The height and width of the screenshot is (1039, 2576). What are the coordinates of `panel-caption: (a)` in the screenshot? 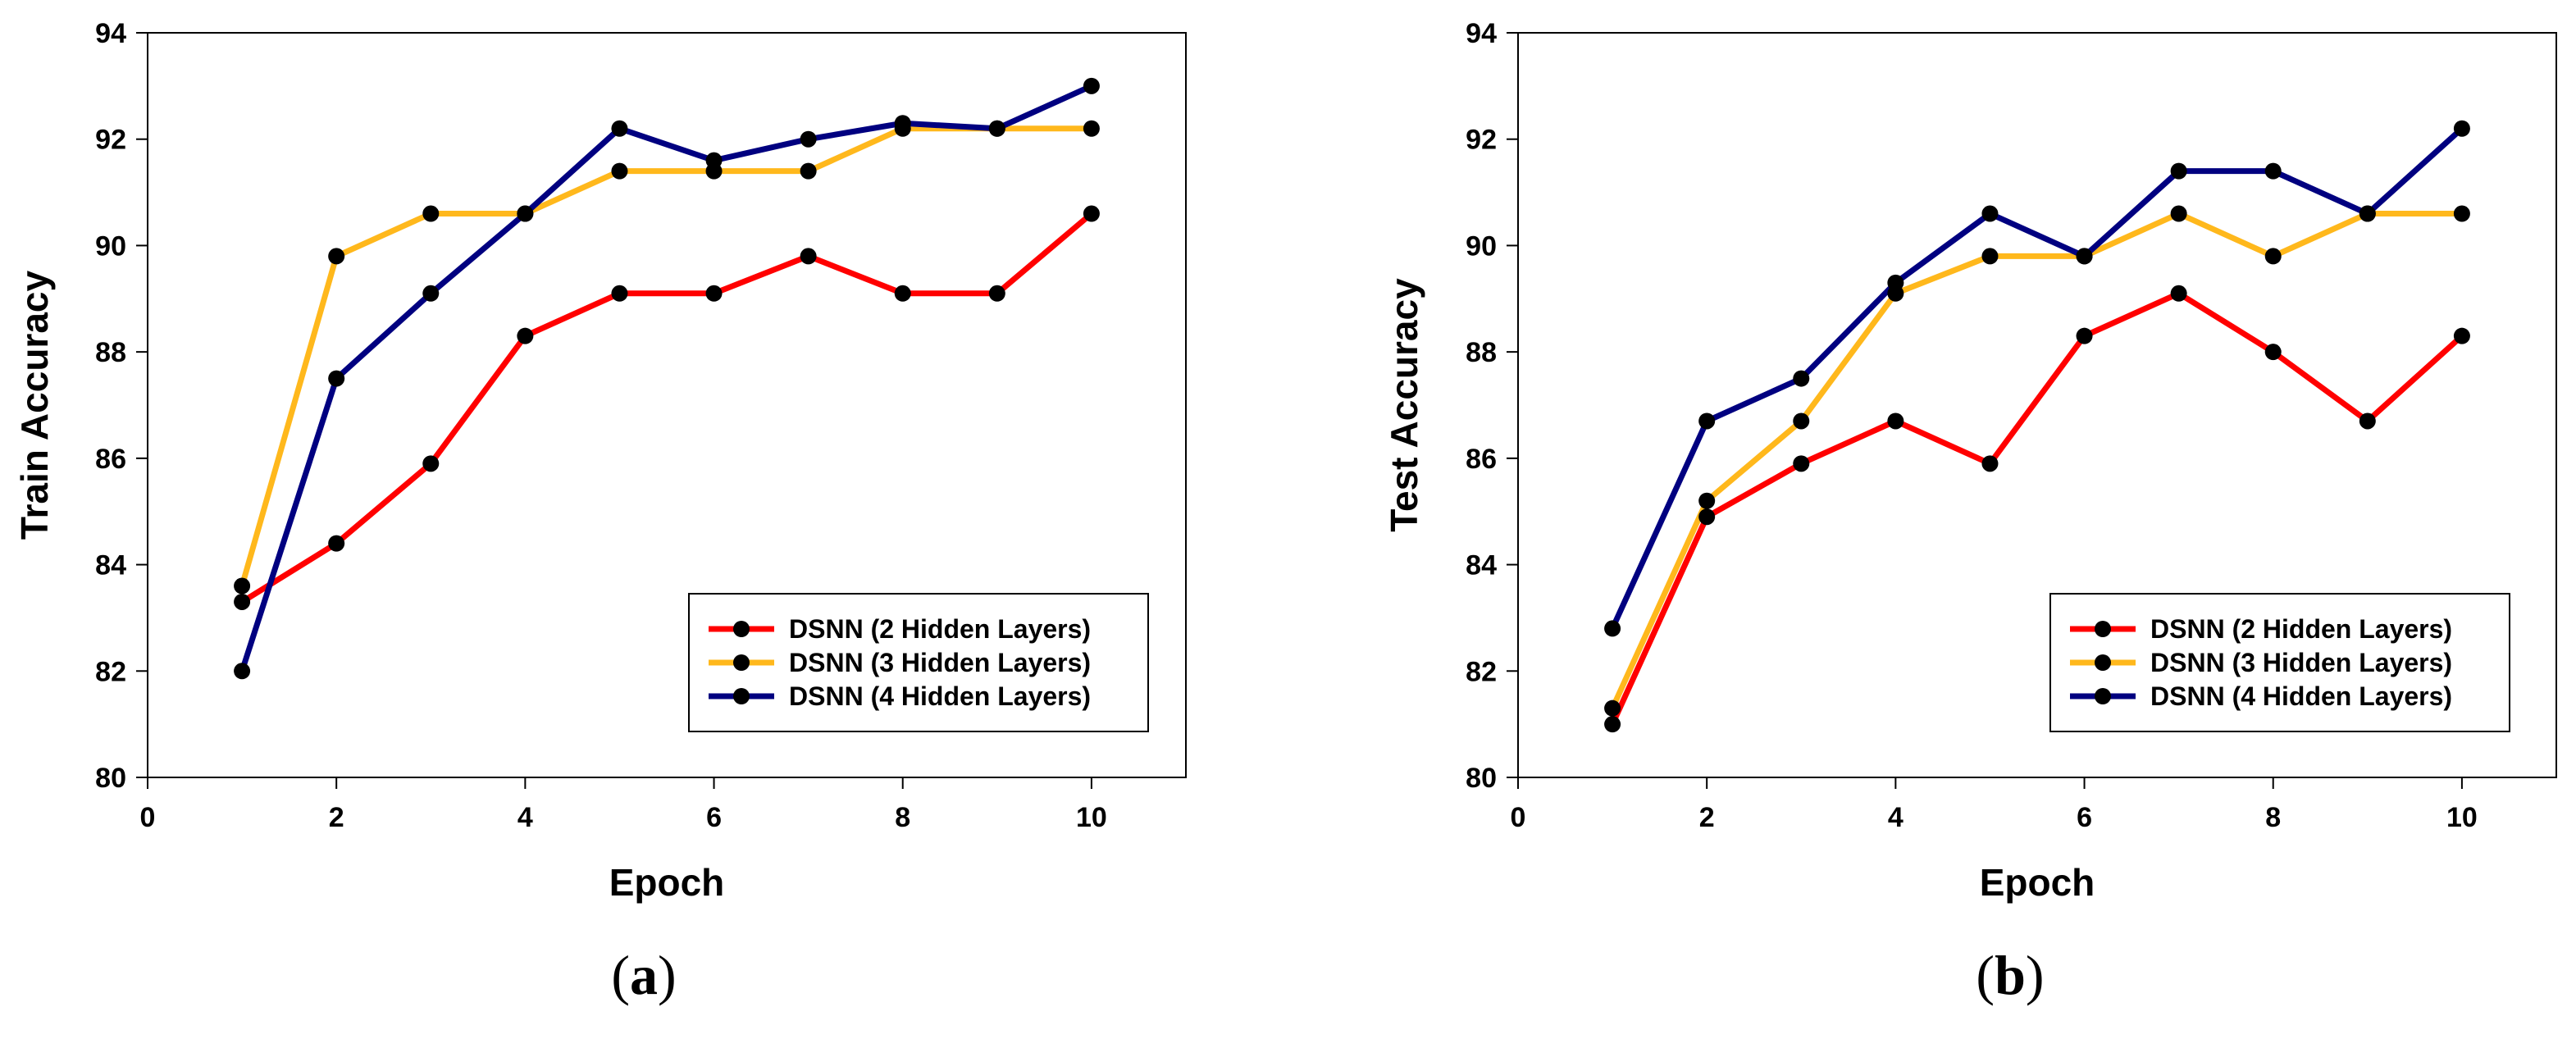 It's located at (643, 975).